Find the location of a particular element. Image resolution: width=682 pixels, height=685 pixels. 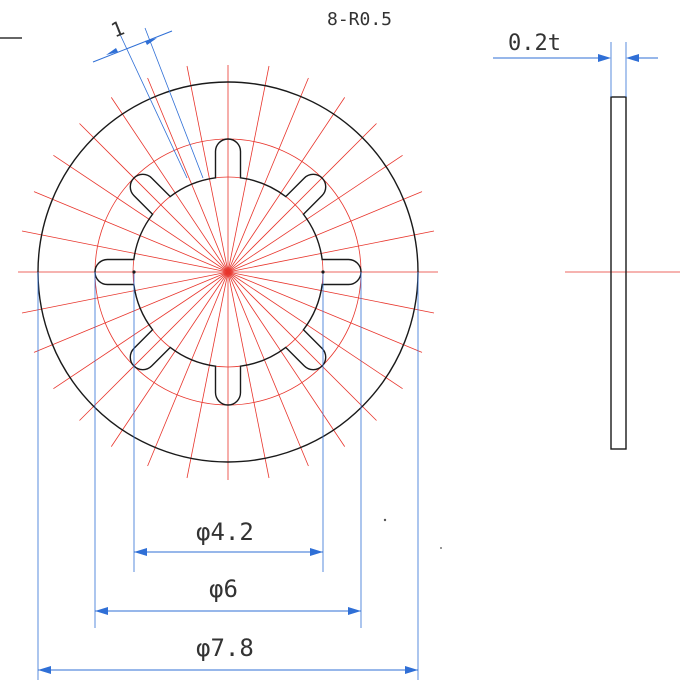

tooth-diameter-label: φ6 is located at coordinates (223, 589).